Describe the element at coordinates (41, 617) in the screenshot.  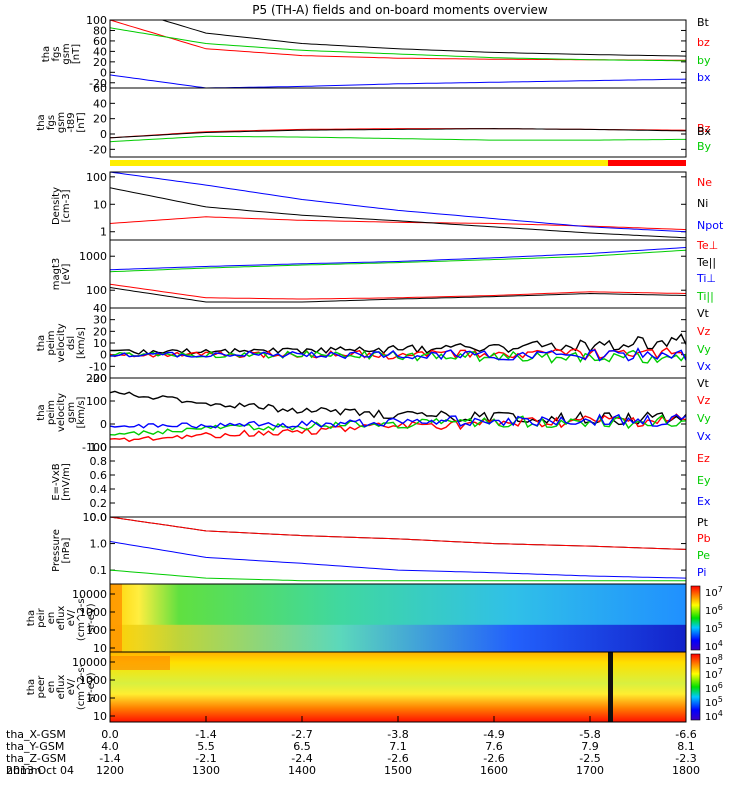
I see `ylabel-line: peir` at that location.